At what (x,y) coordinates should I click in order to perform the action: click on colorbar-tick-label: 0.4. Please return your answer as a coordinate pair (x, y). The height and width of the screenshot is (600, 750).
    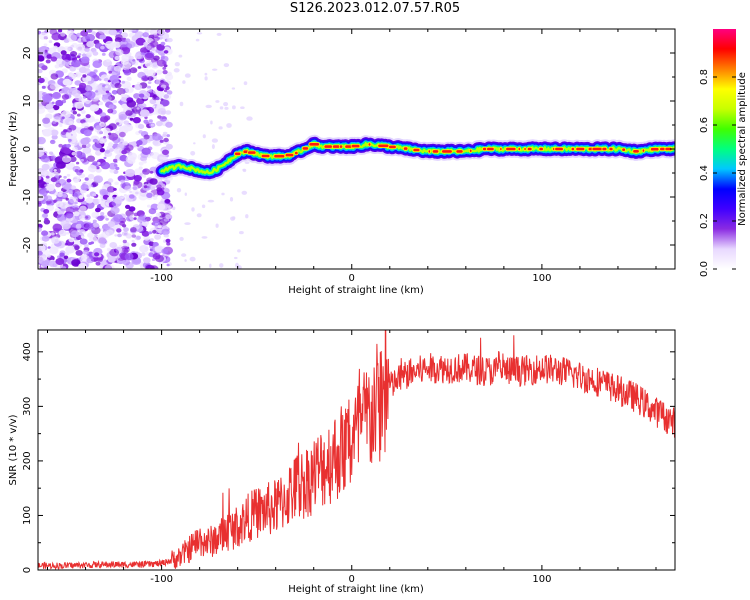
    Looking at the image, I should click on (704, 173).